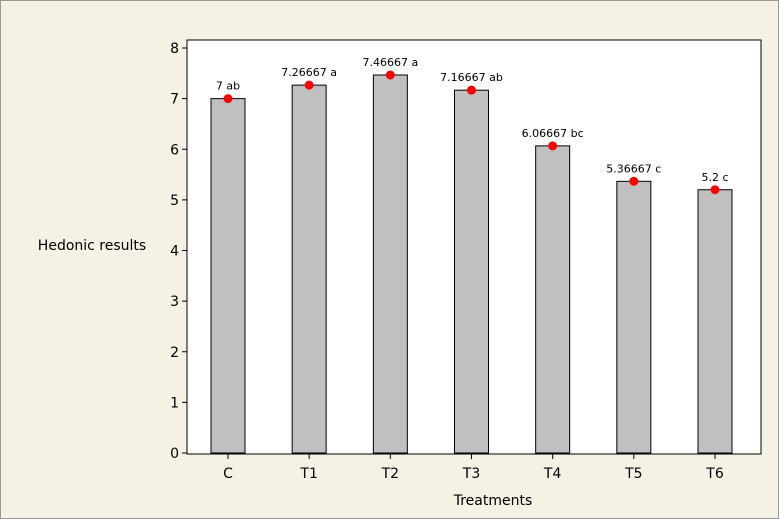 Image resolution: width=779 pixels, height=519 pixels. Describe the element at coordinates (228, 86) in the screenshot. I see `data-label: 7 ab` at that location.